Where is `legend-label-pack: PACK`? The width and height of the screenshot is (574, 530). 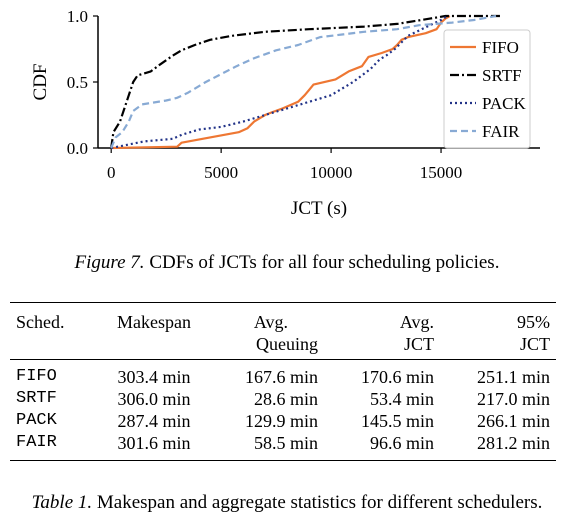 legend-label-pack: PACK is located at coordinates (504, 103).